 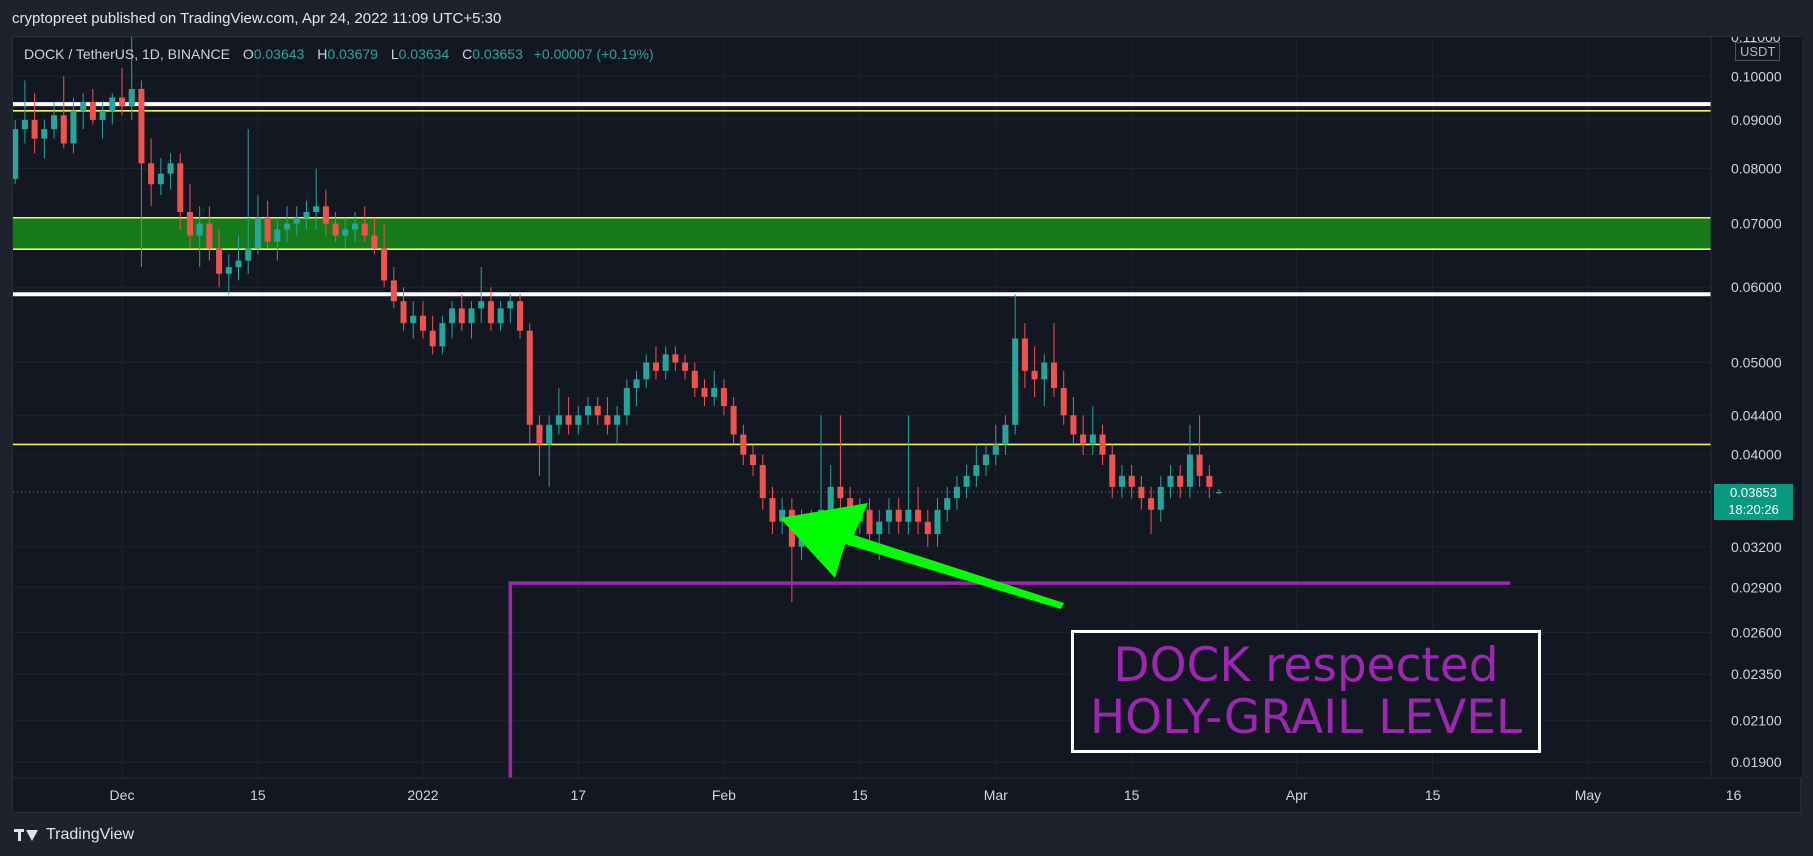 What do you see at coordinates (424, 54) in the screenshot?
I see `low-value: 0.03634` at bounding box center [424, 54].